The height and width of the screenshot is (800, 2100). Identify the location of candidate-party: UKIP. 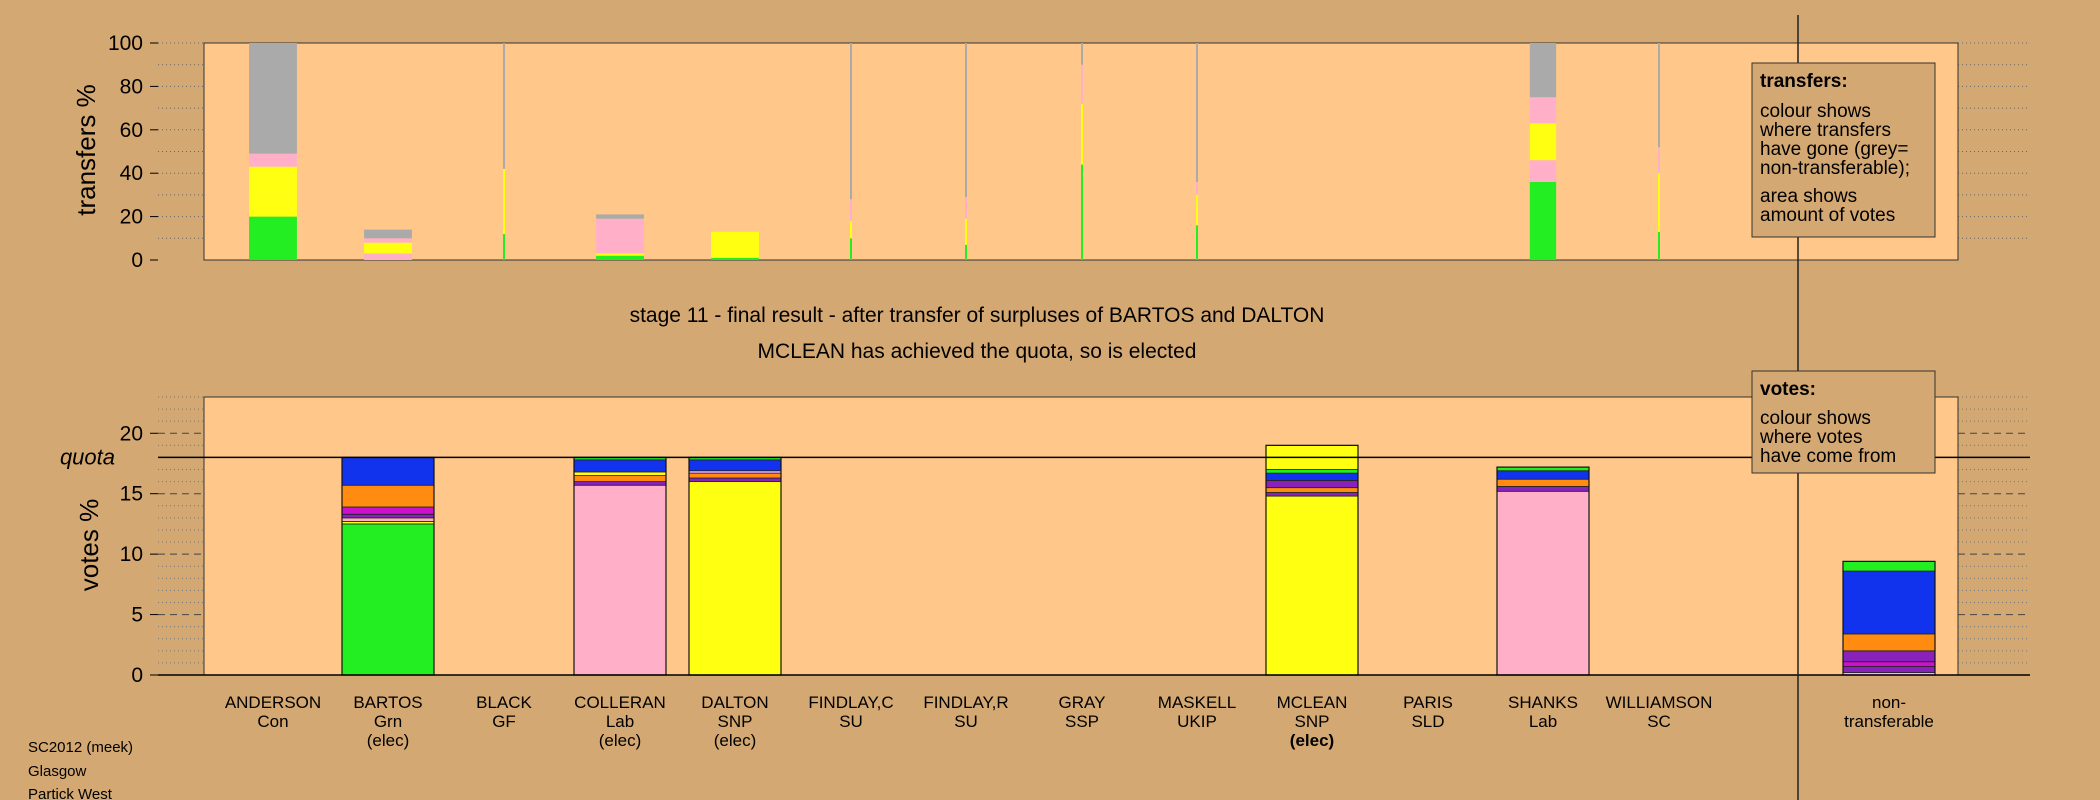
(1197, 721).